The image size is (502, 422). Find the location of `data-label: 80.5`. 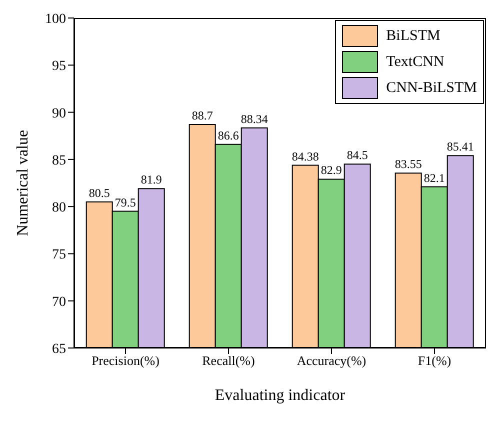

data-label: 80.5 is located at coordinates (99, 193).